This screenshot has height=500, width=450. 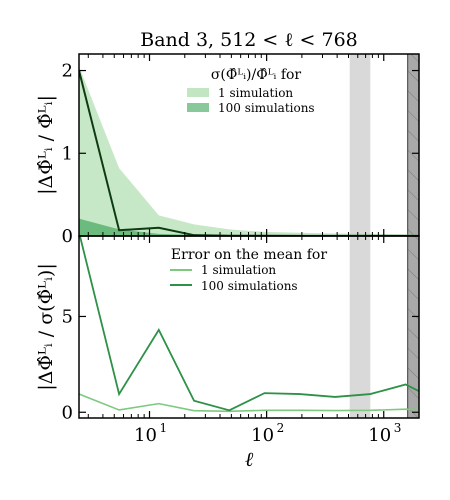 What do you see at coordinates (249, 40) in the screenshot?
I see `chart-title: Band 3, 512 < ℓ < 768` at bounding box center [249, 40].